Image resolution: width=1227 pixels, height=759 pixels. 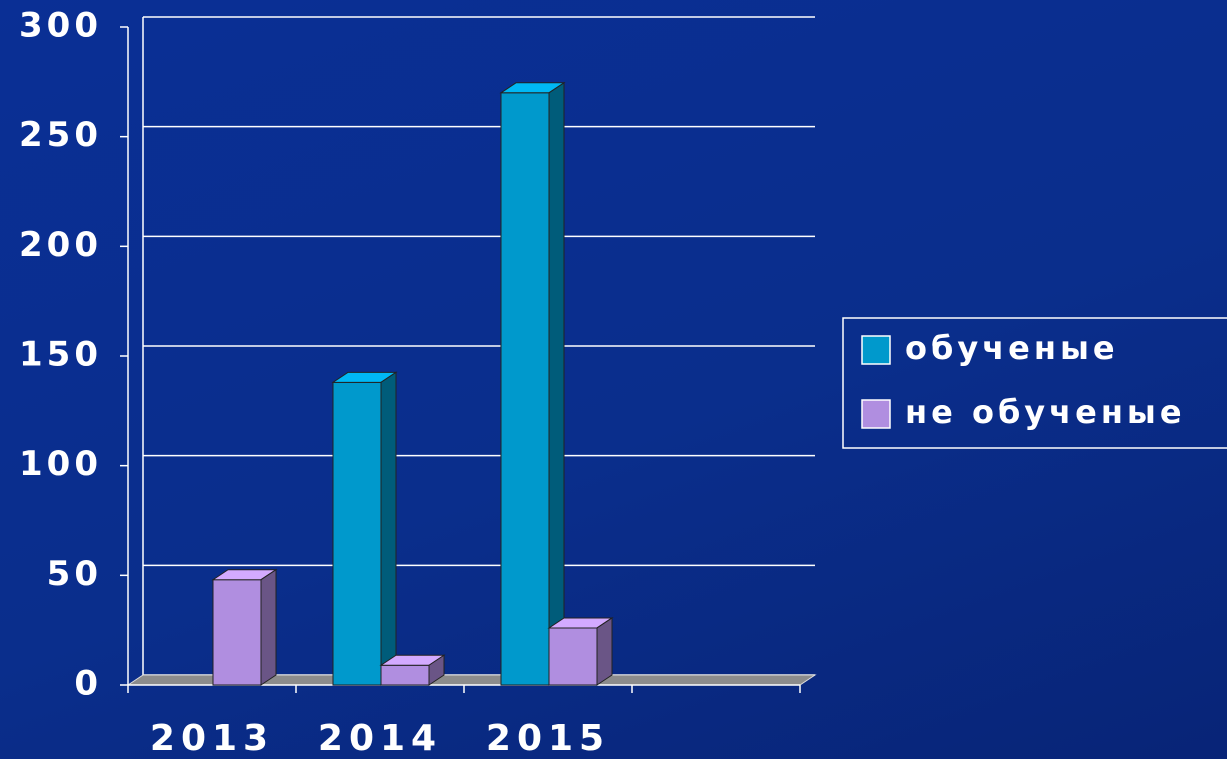 What do you see at coordinates (1045, 412) in the screenshot?
I see `legend-label: не обученые` at bounding box center [1045, 412].